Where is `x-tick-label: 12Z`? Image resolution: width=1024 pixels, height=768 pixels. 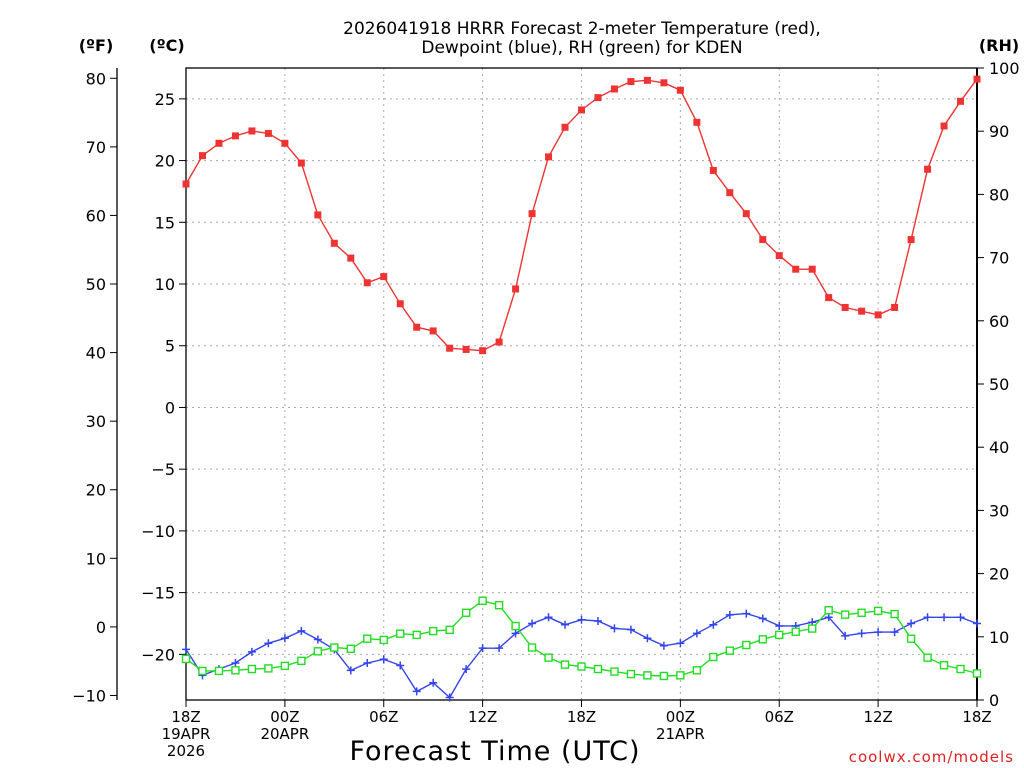 x-tick-label: 12Z is located at coordinates (877, 717).